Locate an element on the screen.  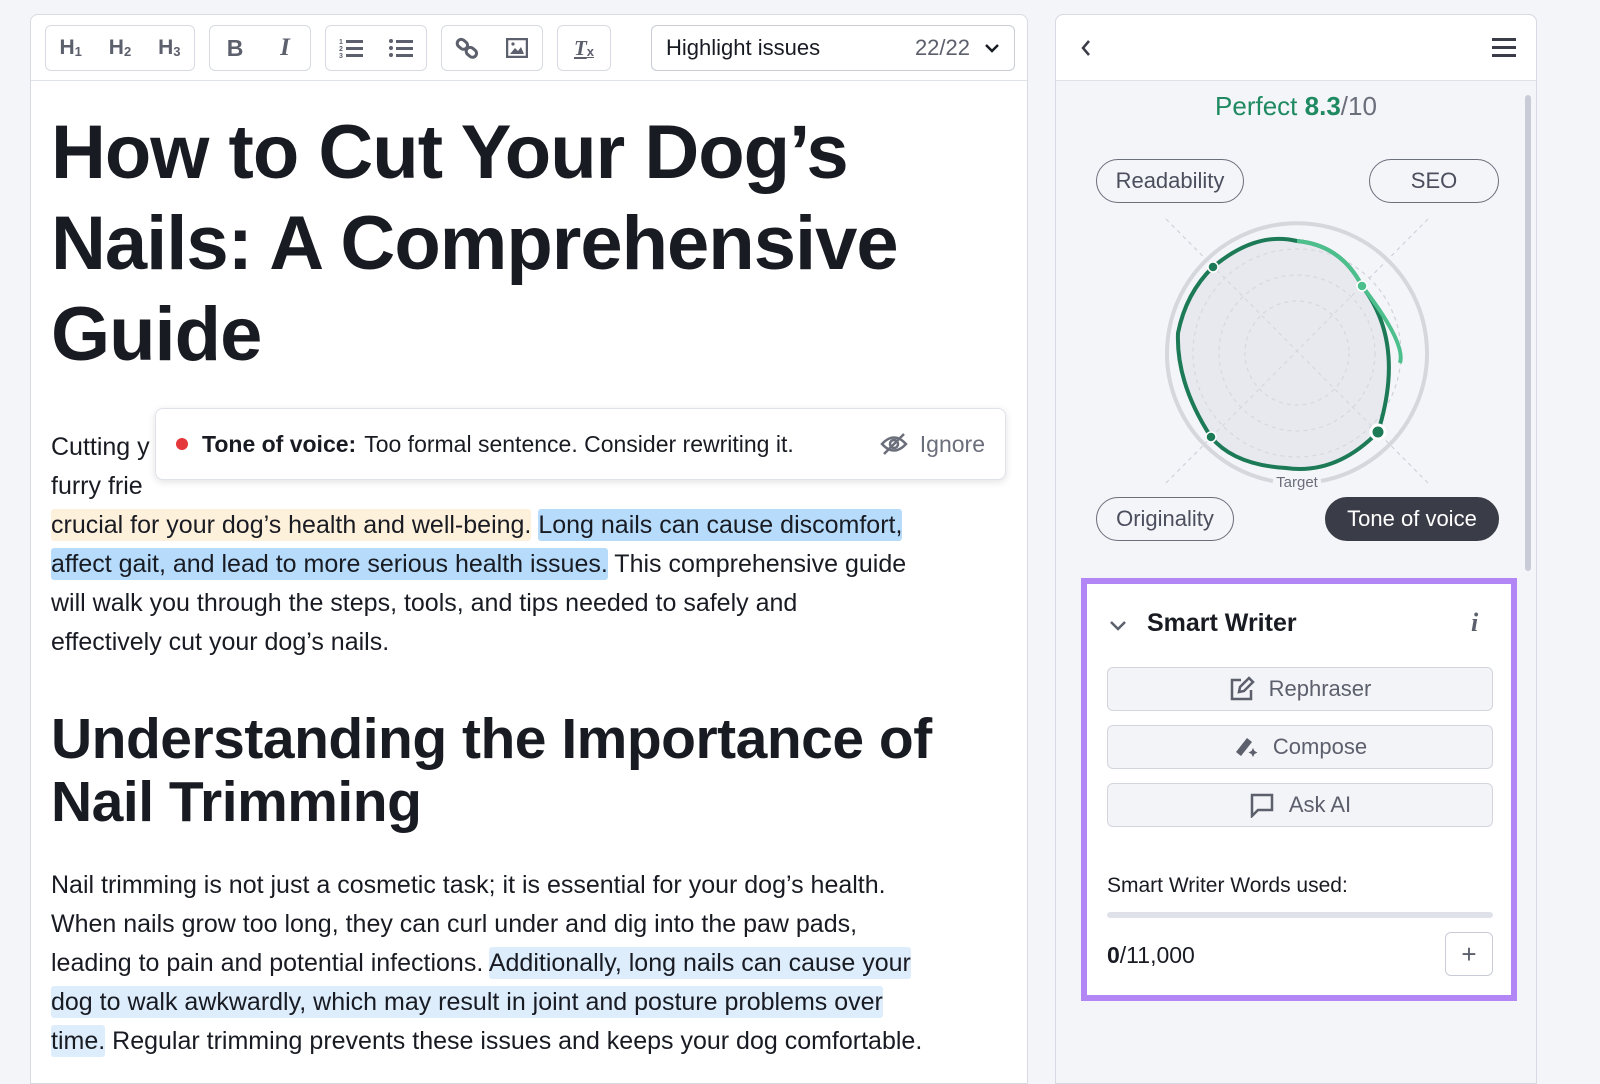
chevron-down-icon is located at coordinates (1118, 626).